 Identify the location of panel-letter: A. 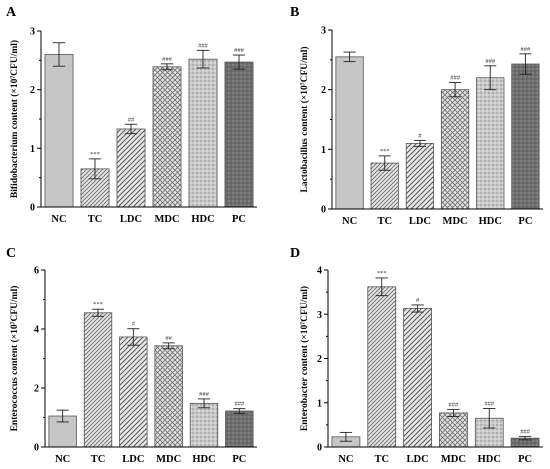
(11, 12).